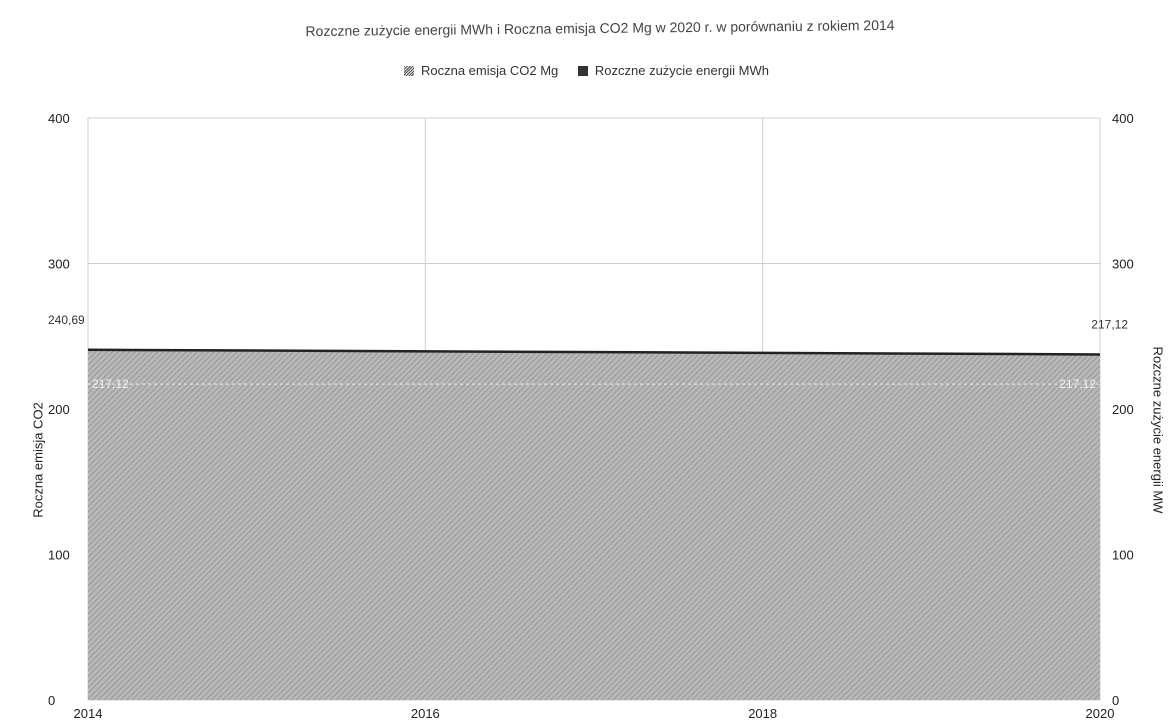 This screenshot has width=1173, height=724. Describe the element at coordinates (1109, 324) in the screenshot. I see `data-label-energy-top: 217,12` at that location.